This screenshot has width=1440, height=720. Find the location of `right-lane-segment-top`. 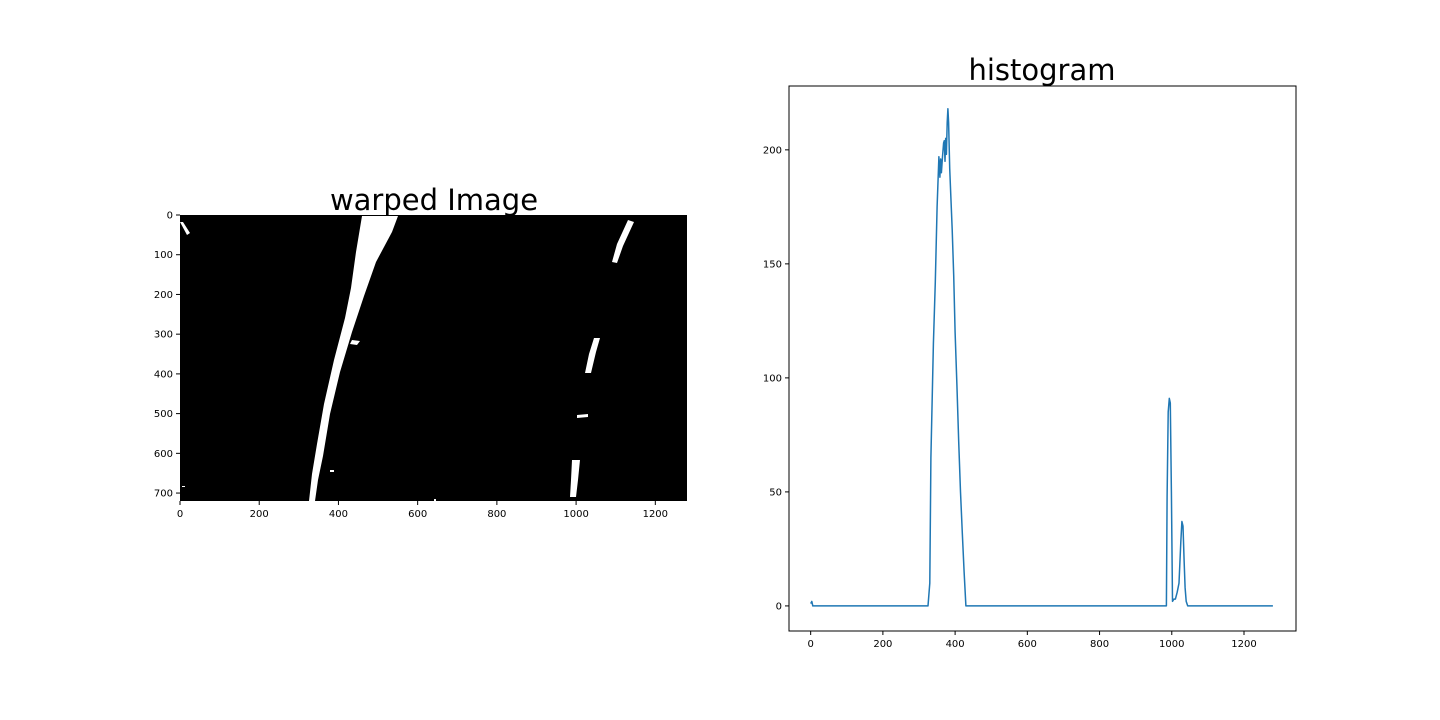

right-lane-segment-top is located at coordinates (623, 241).